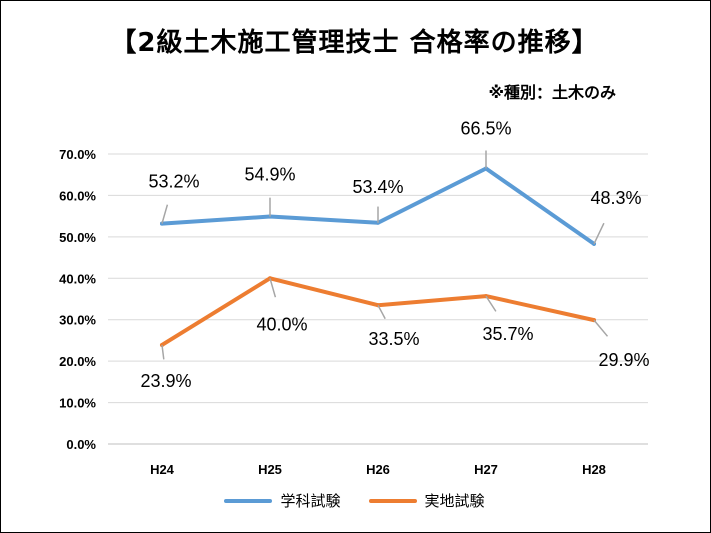  I want to click on data-label: 54.9%, so click(269, 175).